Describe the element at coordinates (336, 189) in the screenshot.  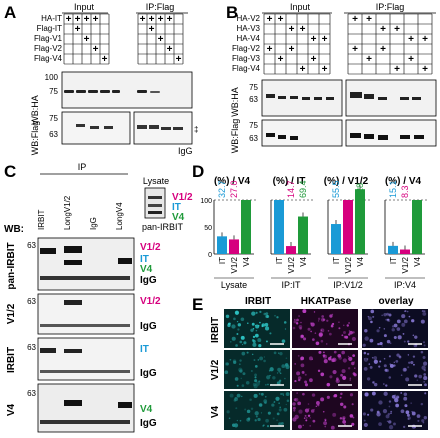
I see `chart-value-label: 55.5` at that location.